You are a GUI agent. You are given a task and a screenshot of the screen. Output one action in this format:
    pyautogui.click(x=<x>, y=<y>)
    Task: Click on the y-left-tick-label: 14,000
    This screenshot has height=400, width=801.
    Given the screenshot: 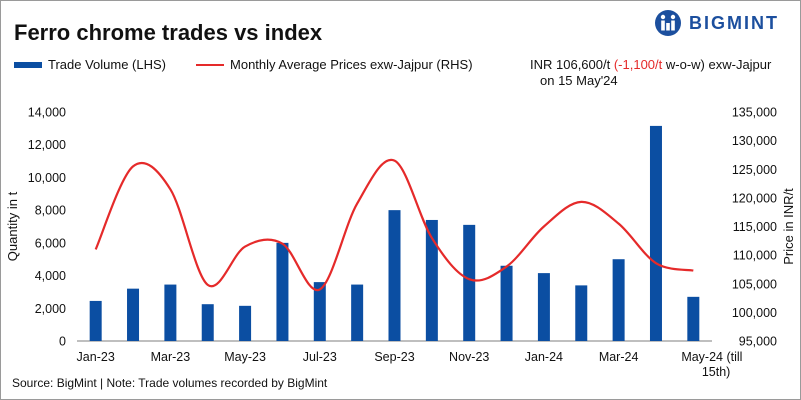 What is the action you would take?
    pyautogui.click(x=47, y=113)
    